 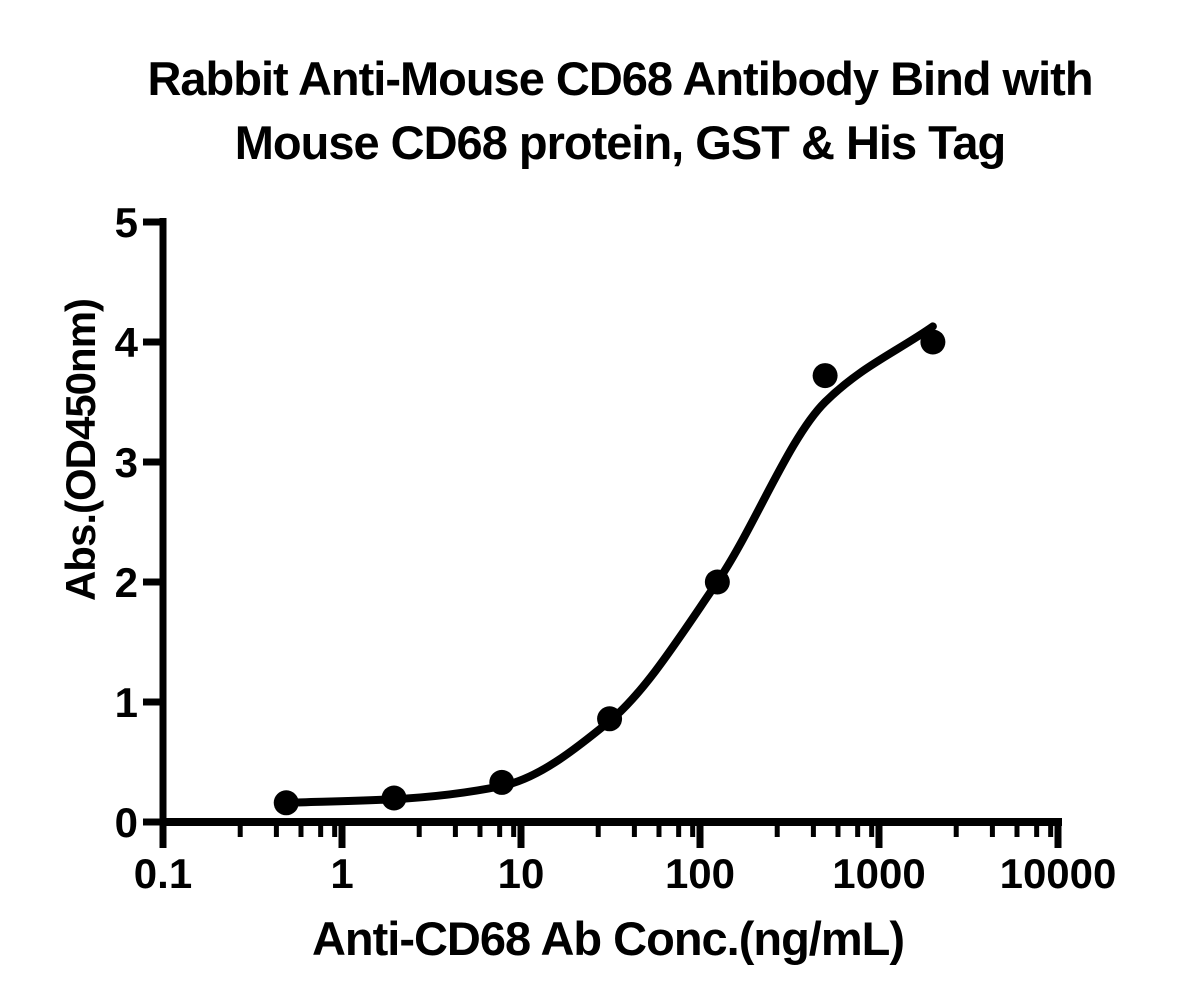 I want to click on x-tick-label: 10, so click(x=521, y=873).